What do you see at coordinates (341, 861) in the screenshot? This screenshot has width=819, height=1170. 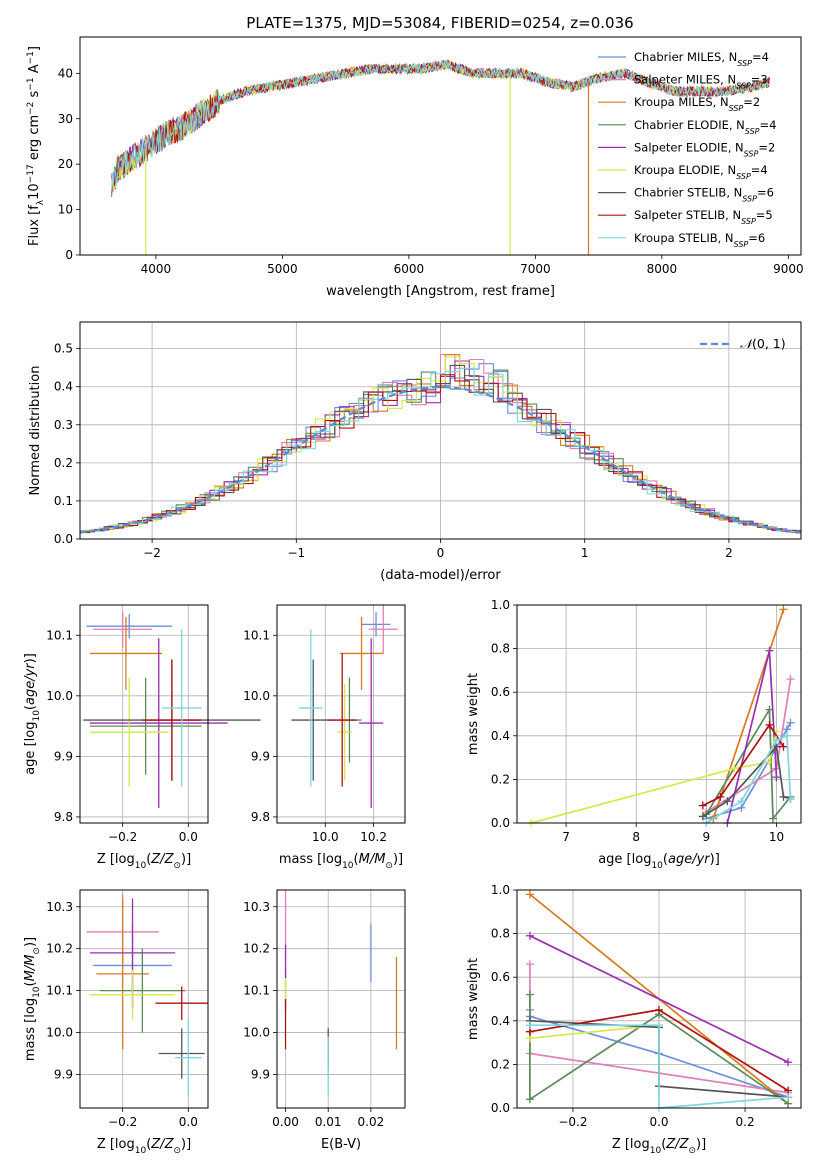 I see `x-axis-label: mass [log10(M/M⊙)]` at bounding box center [341, 861].